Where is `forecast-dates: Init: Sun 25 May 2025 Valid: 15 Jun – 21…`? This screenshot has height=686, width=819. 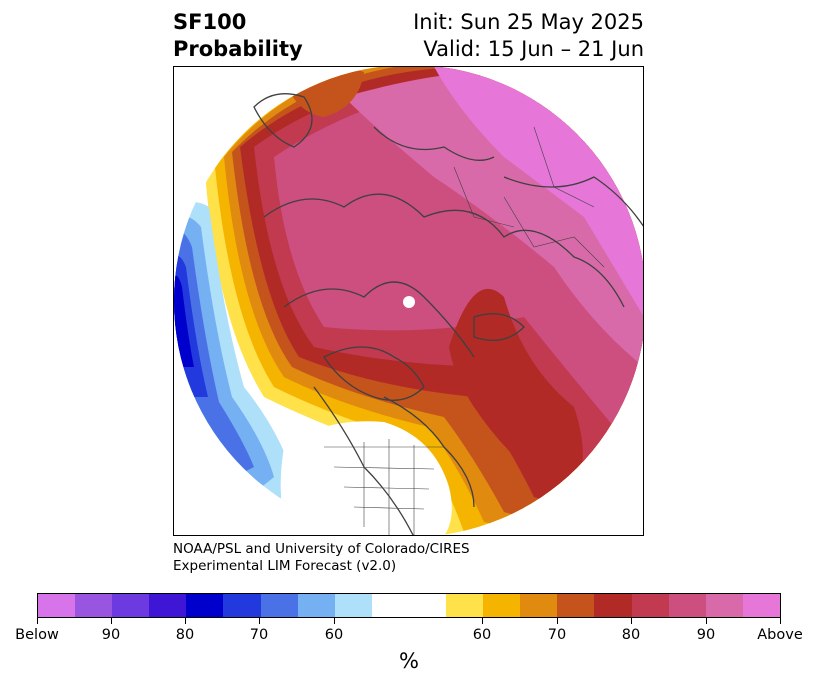 forecast-dates: Init: Sun 25 May 2025 Valid: 15 Jun – 21… is located at coordinates (528, 36).